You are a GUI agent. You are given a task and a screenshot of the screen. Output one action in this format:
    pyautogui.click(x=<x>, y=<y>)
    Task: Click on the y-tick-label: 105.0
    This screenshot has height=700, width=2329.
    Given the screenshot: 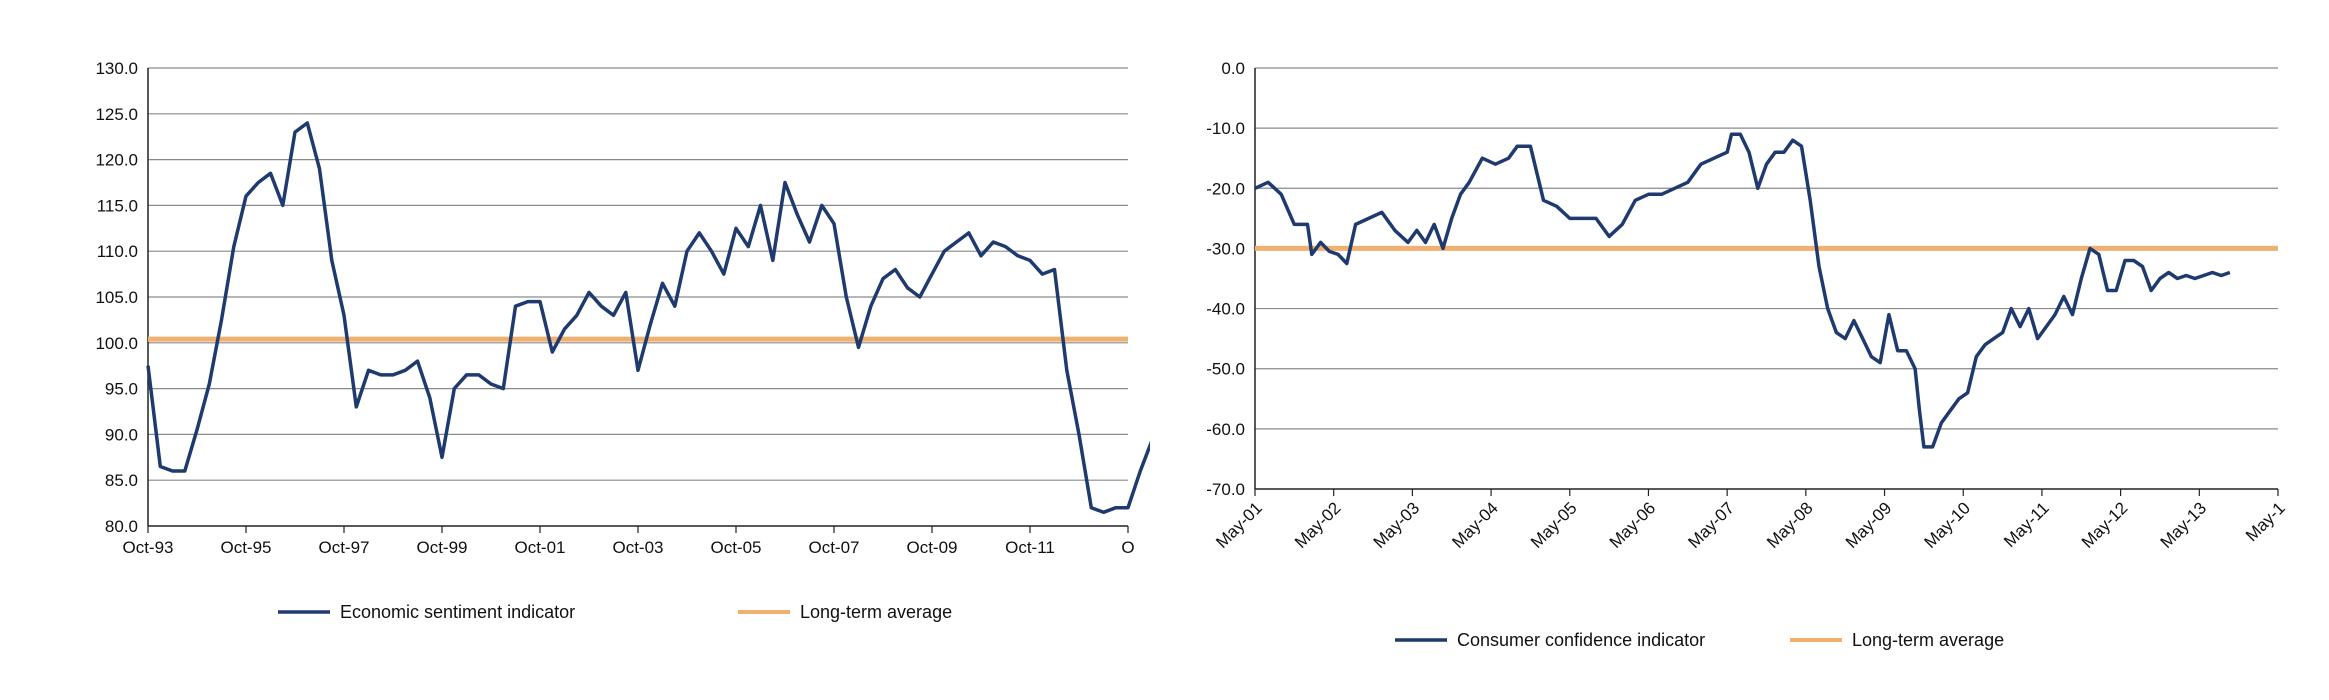 What is the action you would take?
    pyautogui.click(x=116, y=297)
    